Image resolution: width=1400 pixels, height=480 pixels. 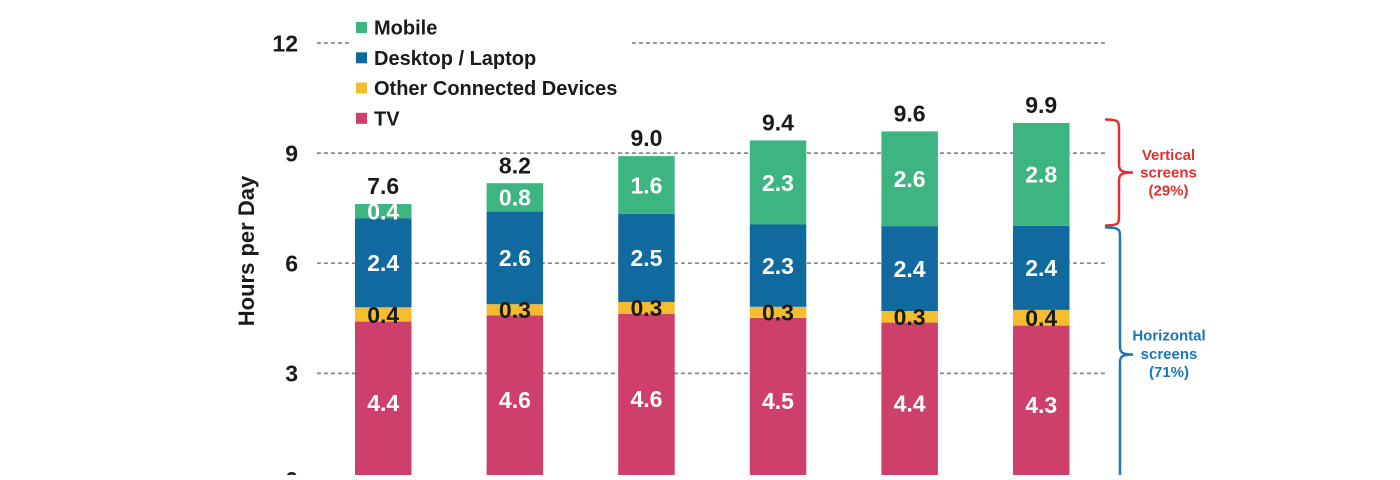 I want to click on svg-text: 0.8, so click(x=515, y=198).